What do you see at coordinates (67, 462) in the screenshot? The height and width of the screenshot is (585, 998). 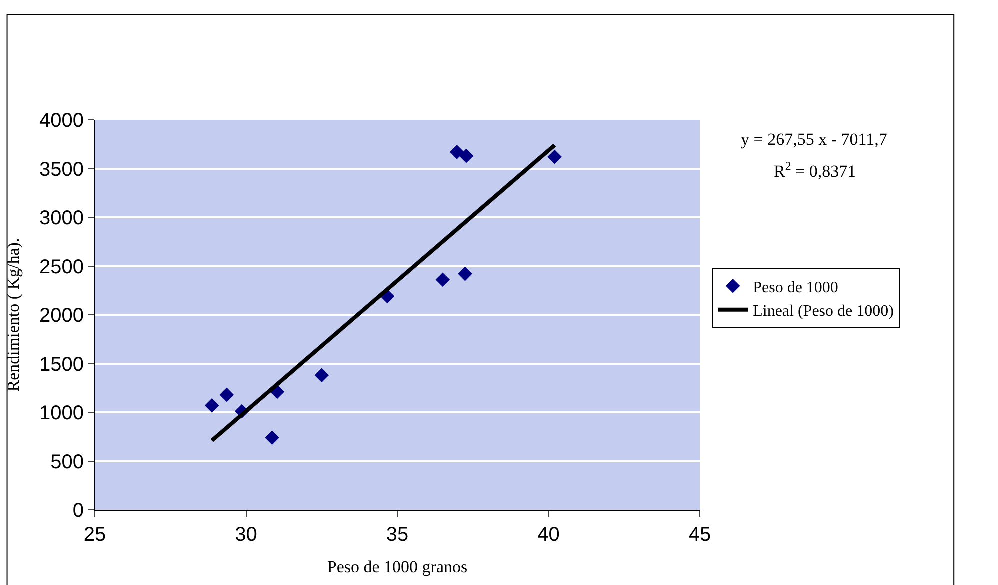 I see `y-tick-label: 500` at bounding box center [67, 462].